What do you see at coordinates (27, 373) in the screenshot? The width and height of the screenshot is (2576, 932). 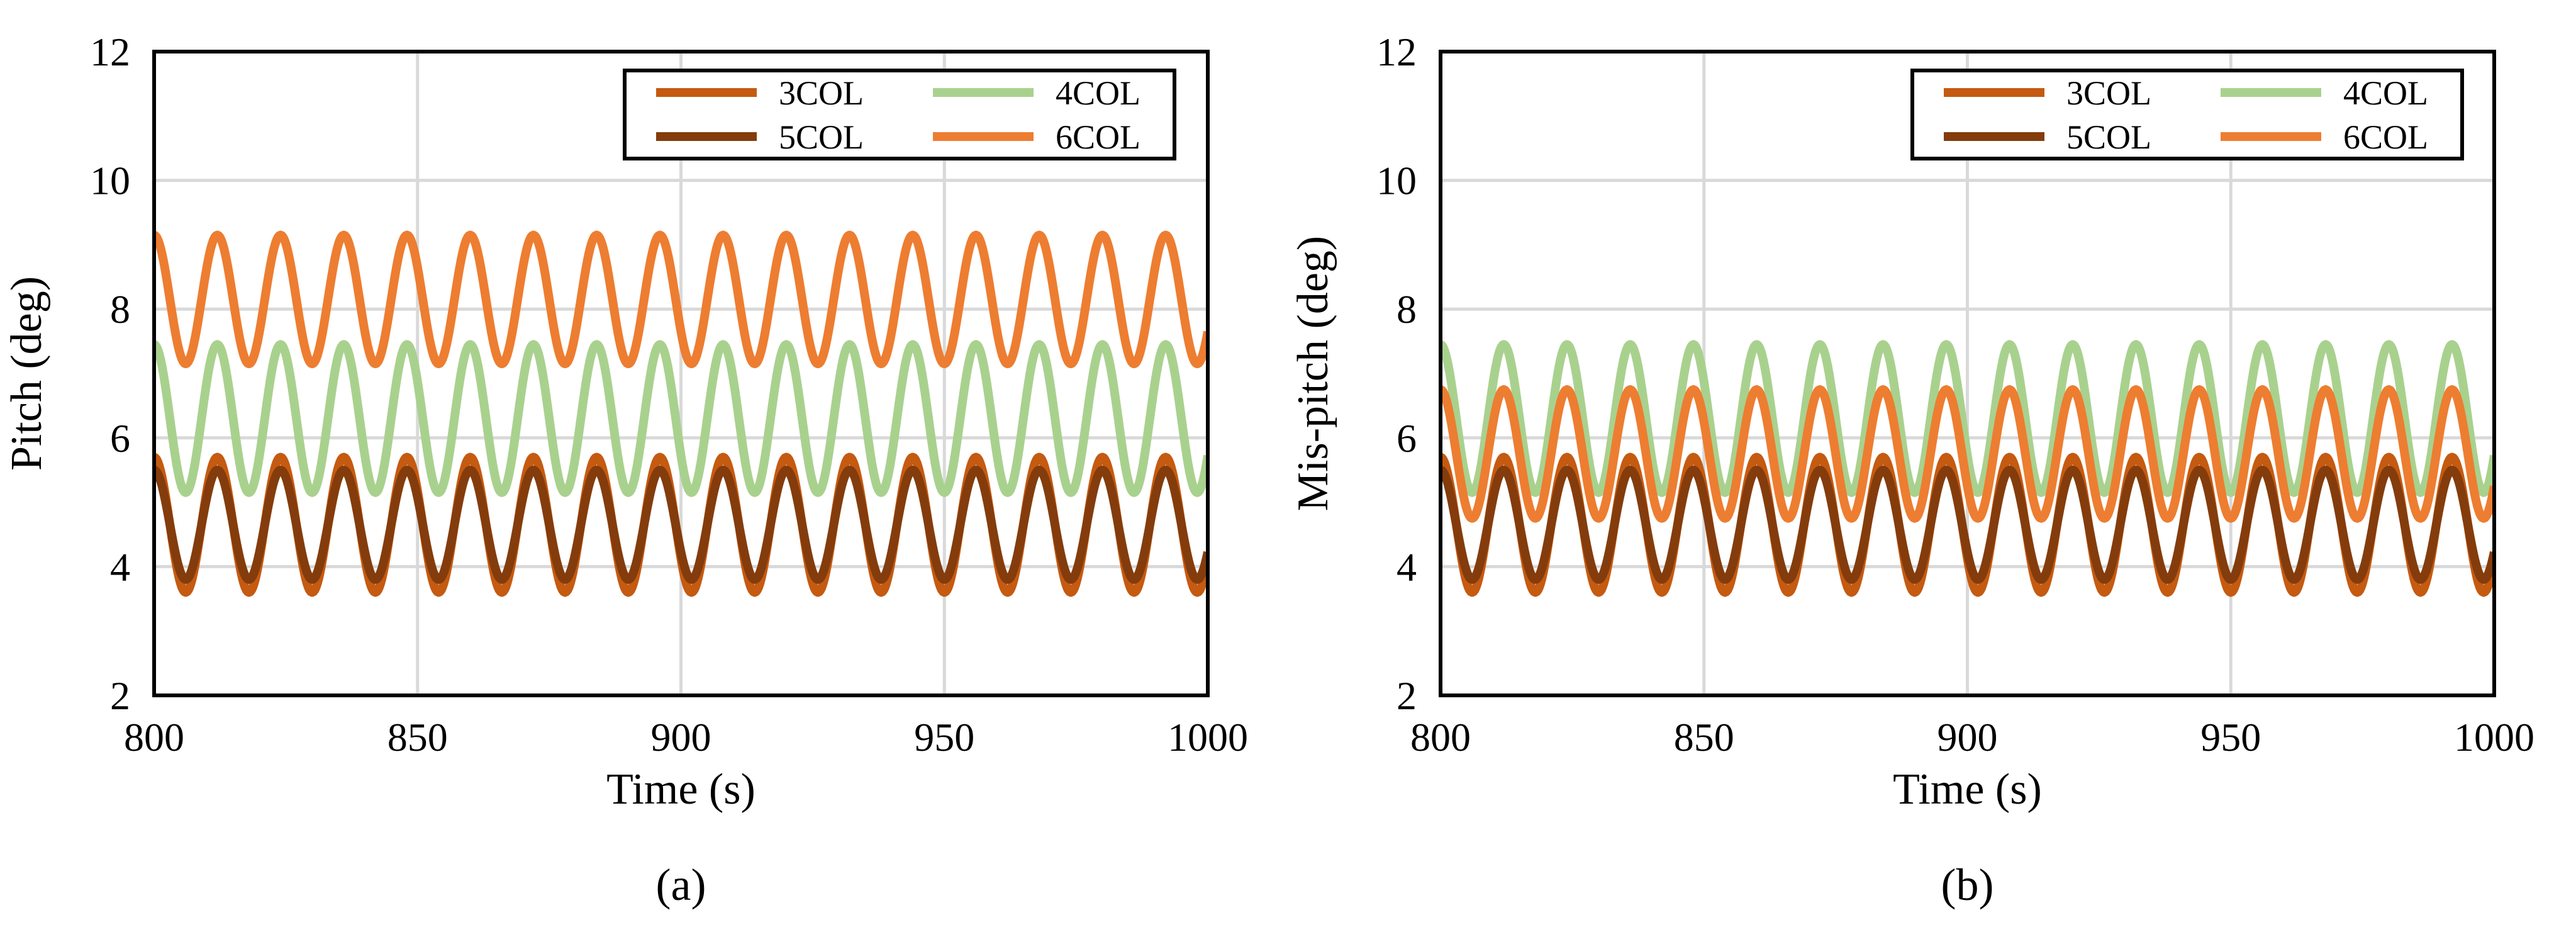 I see `y-axis-title: Pitch (deg)` at bounding box center [27, 373].